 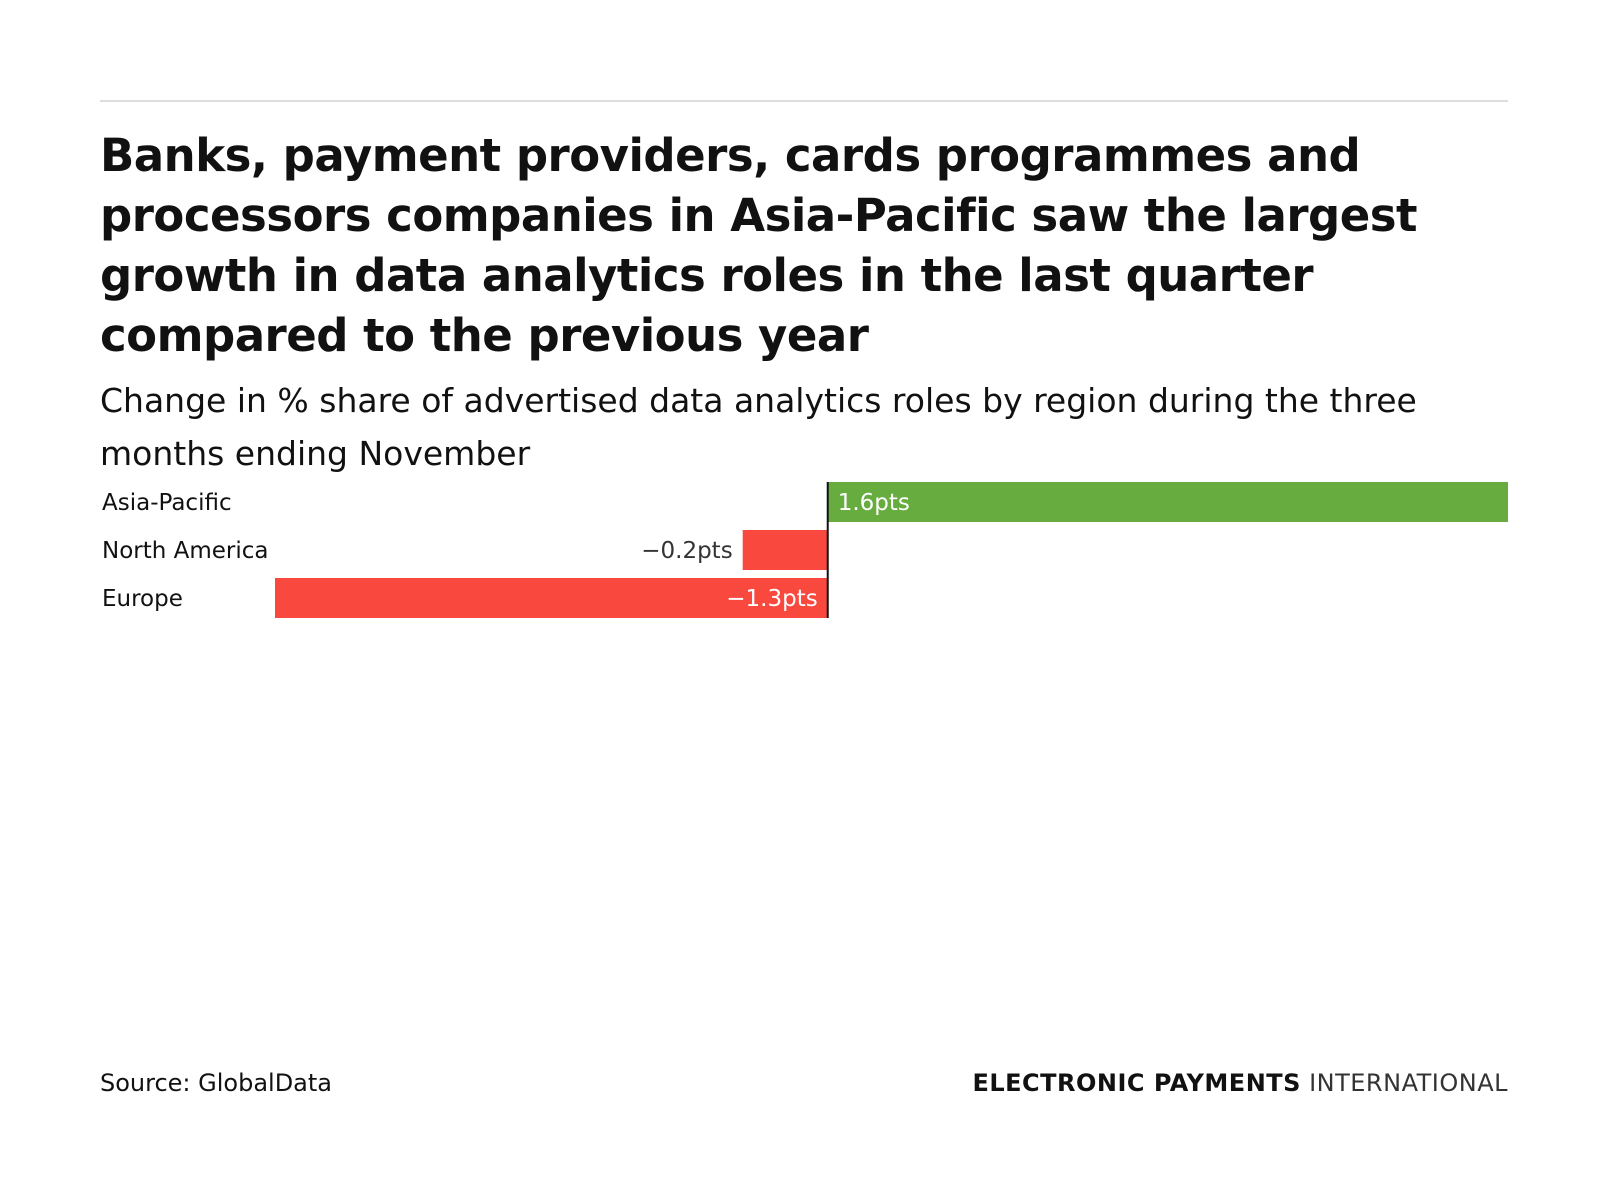 I want to click on source-note: Source: GlobalData, so click(x=216, y=1083).